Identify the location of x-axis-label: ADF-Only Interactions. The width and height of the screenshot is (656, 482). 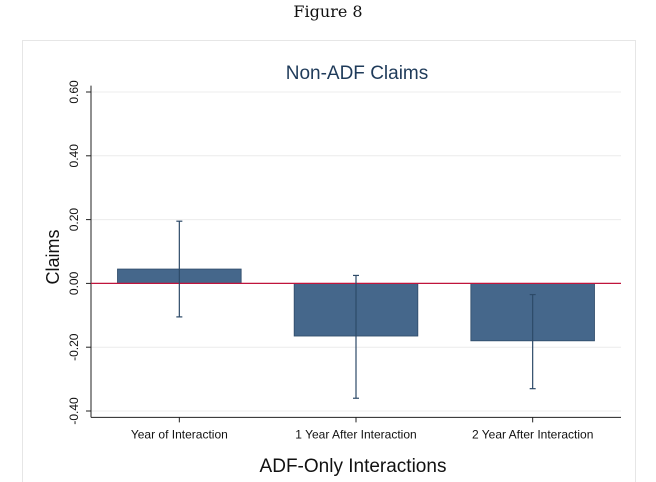
(353, 466).